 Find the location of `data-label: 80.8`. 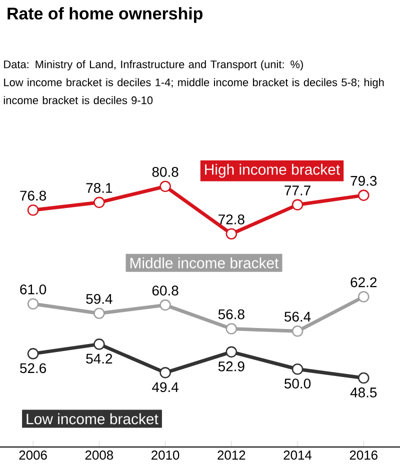

data-label: 80.8 is located at coordinates (165, 171).